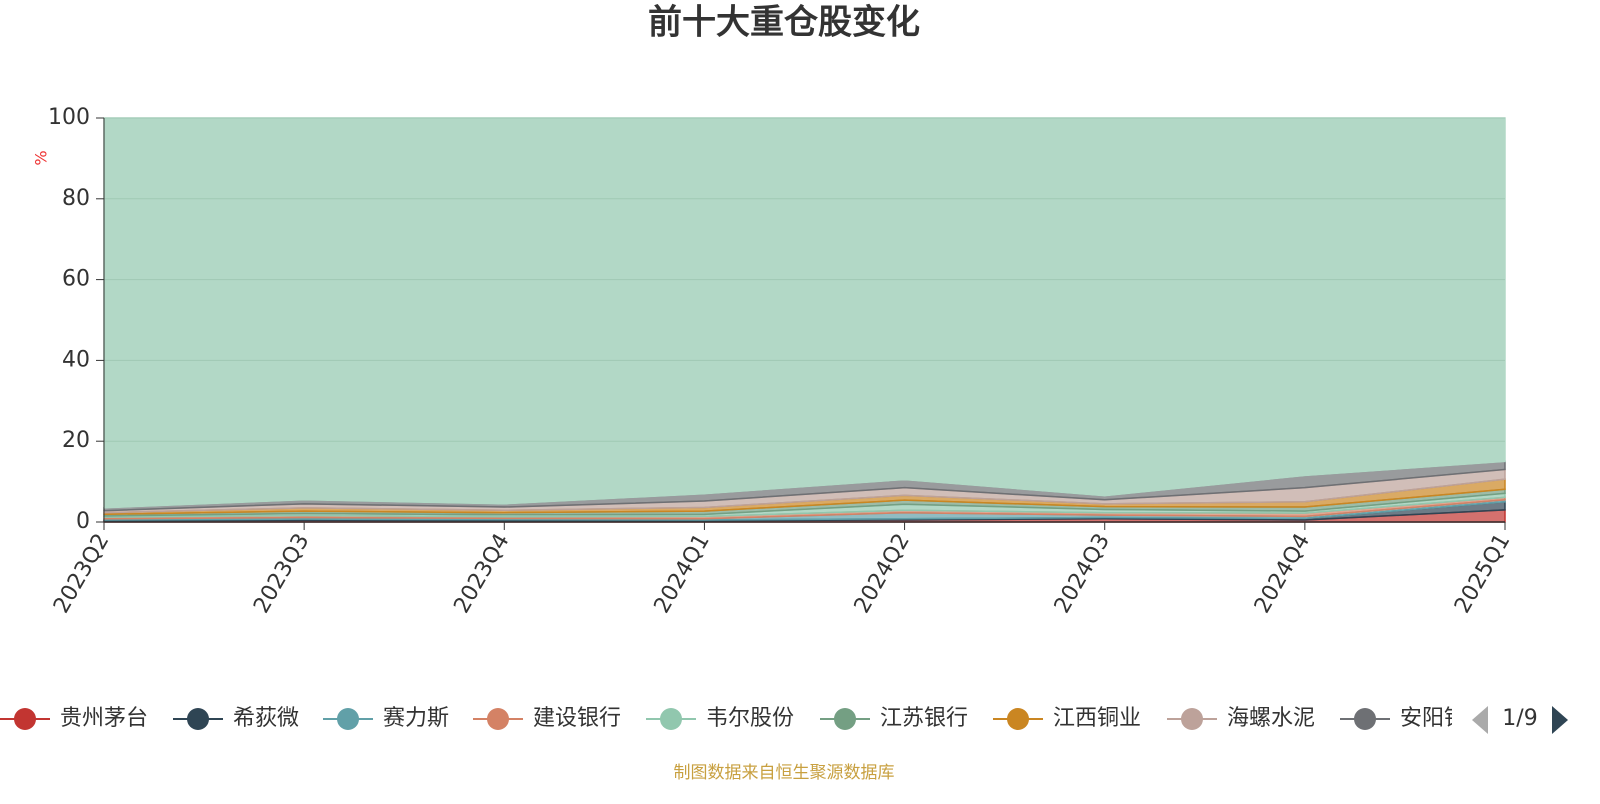 The image size is (1600, 804). Describe the element at coordinates (1097, 718) in the screenshot. I see `legend-label: 江西铜业` at that location.